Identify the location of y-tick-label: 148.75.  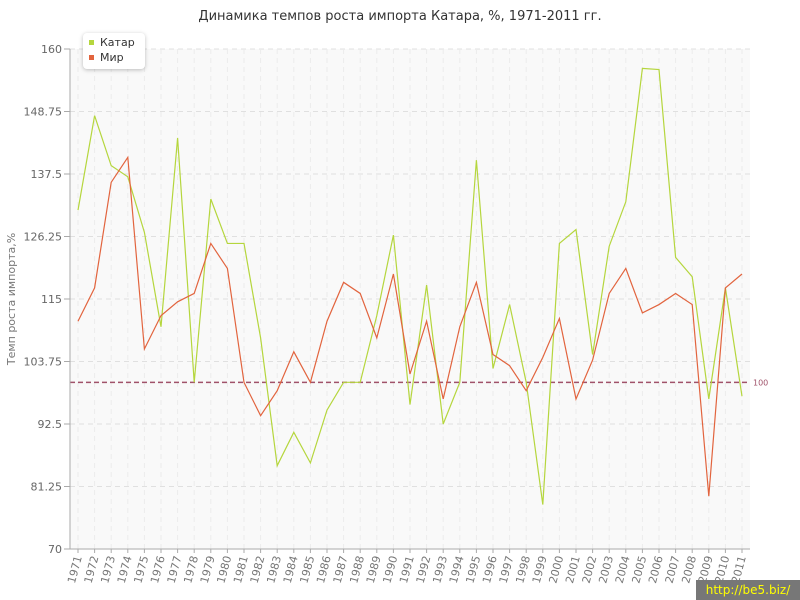
(43, 112).